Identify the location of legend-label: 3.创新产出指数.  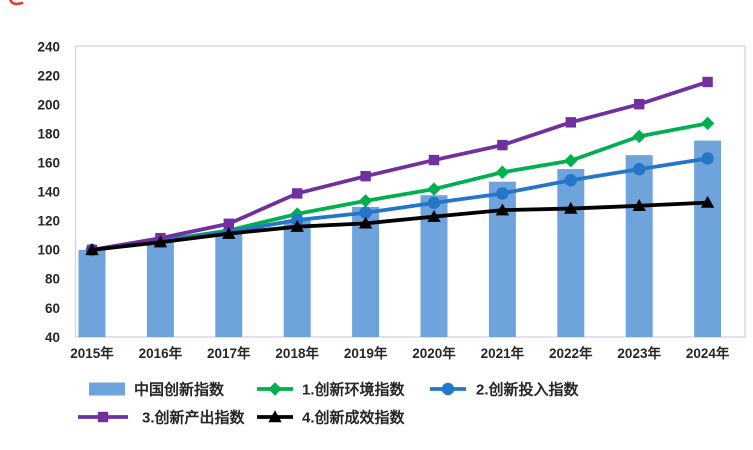
(194, 418).